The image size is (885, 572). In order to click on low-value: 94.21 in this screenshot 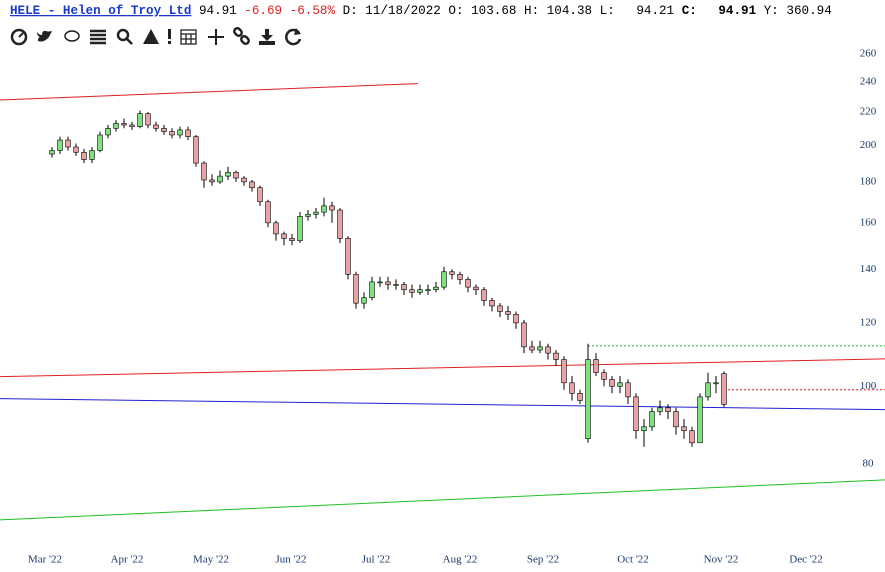, I will do `click(655, 11)`.